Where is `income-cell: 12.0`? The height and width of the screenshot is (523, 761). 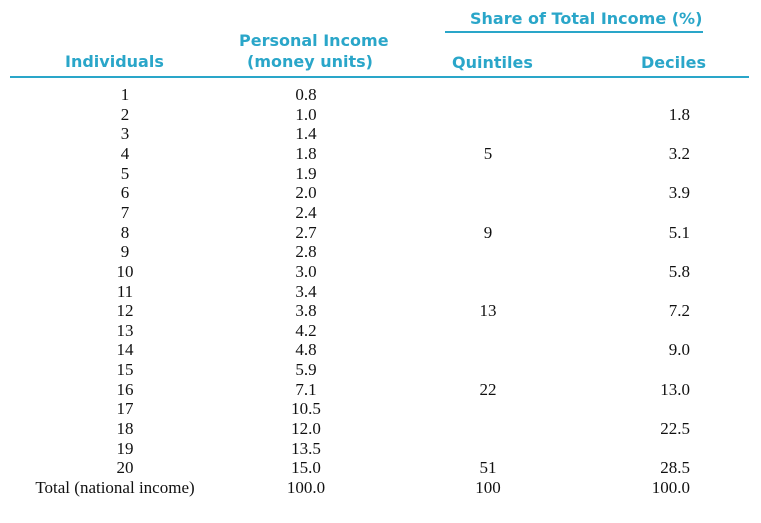 income-cell: 12.0 is located at coordinates (306, 429).